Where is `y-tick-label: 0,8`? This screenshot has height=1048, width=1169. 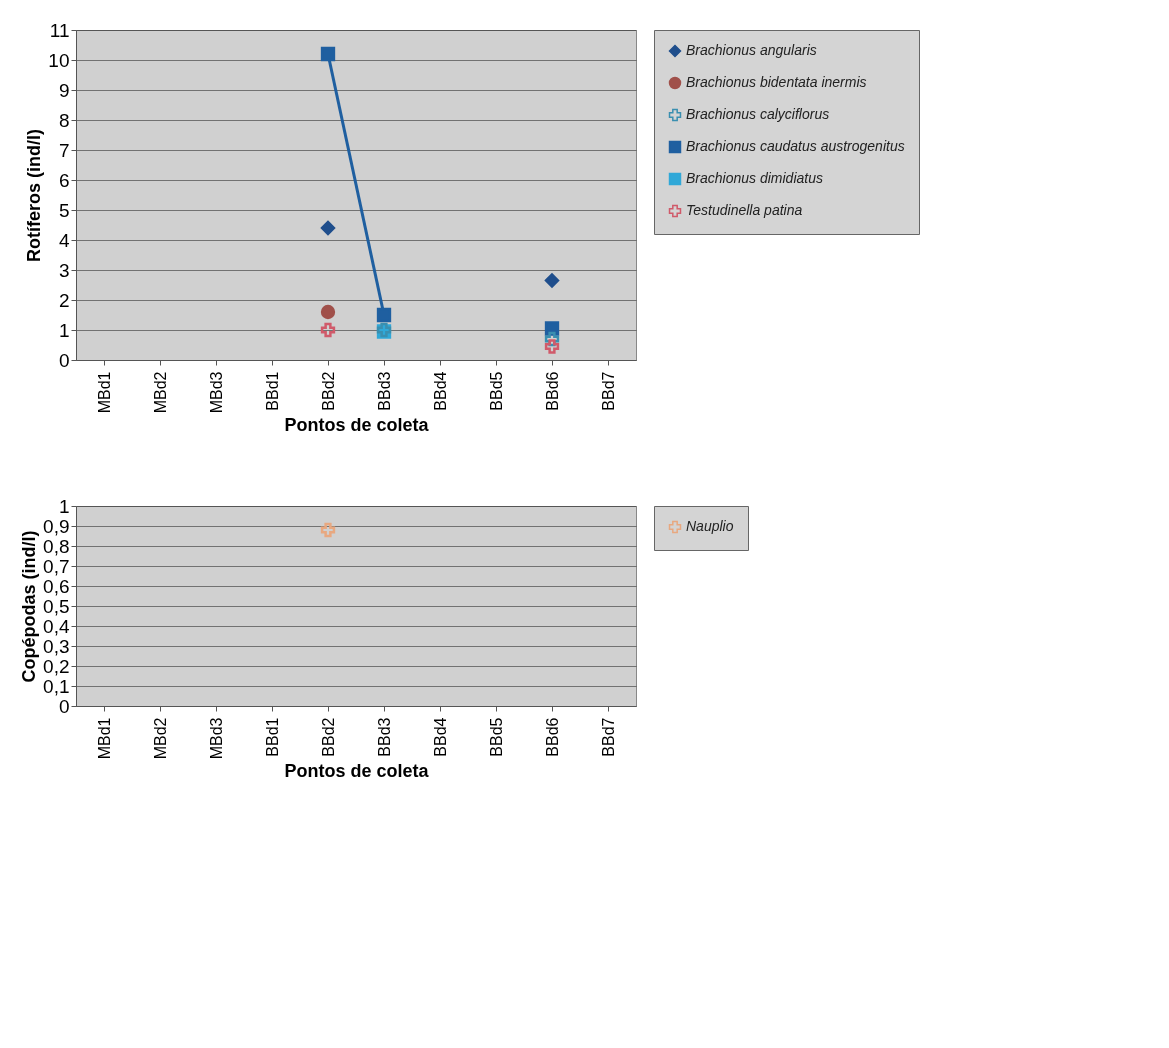
y-tick-label: 0,8 is located at coordinates (56, 546).